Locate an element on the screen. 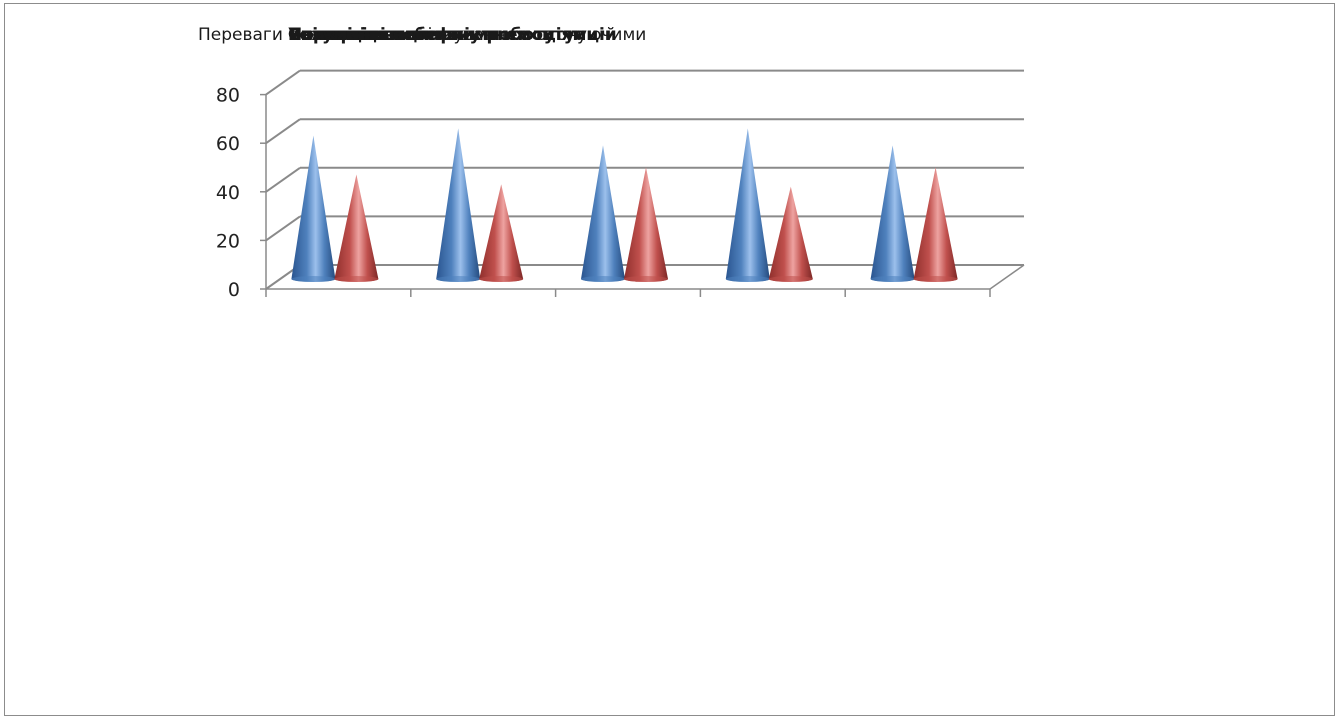 The height and width of the screenshot is (719, 1341). chart-title-layer-3: Розвиток навичок is located at coordinates (376, 35).